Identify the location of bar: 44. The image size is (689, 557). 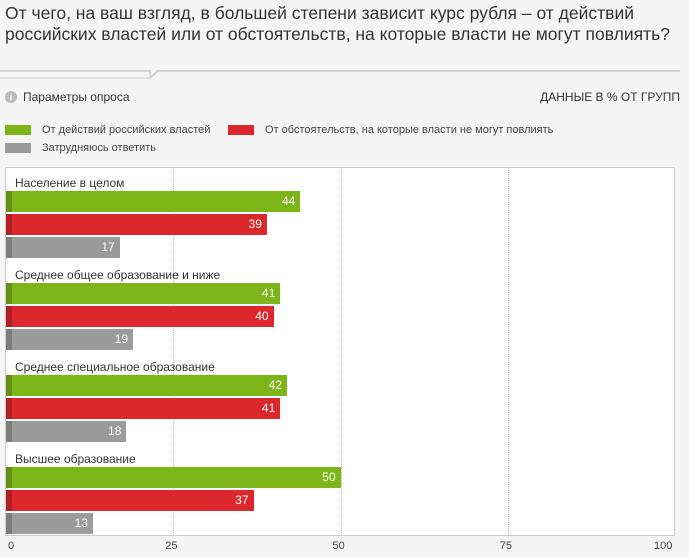
(153, 201).